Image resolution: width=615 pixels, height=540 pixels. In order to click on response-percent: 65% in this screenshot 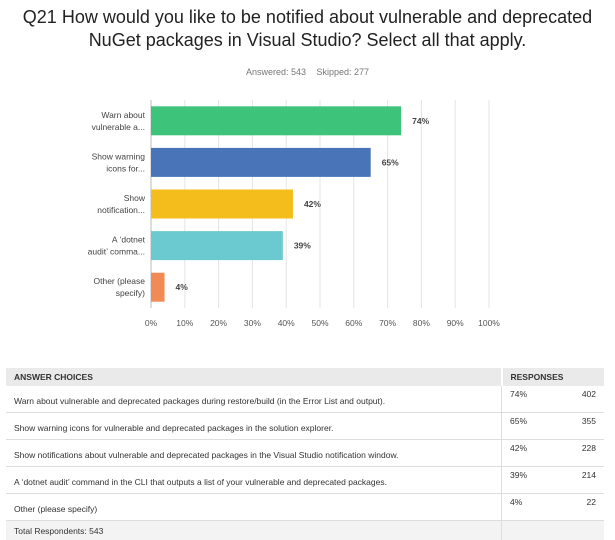, I will do `click(530, 426)`.